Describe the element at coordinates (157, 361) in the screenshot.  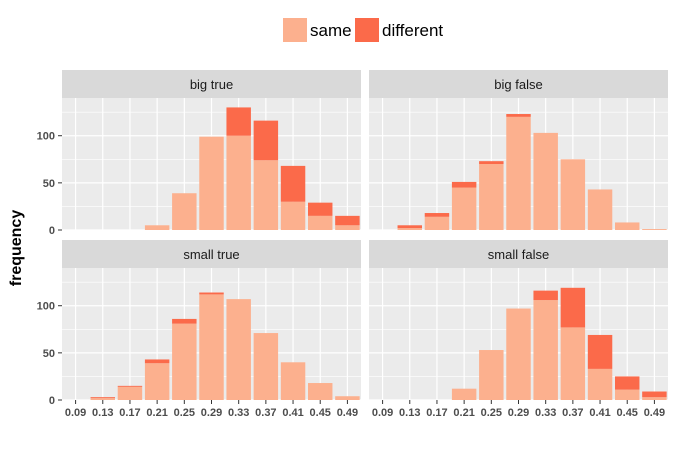
I see `bar-different-small-true-0.21` at that location.